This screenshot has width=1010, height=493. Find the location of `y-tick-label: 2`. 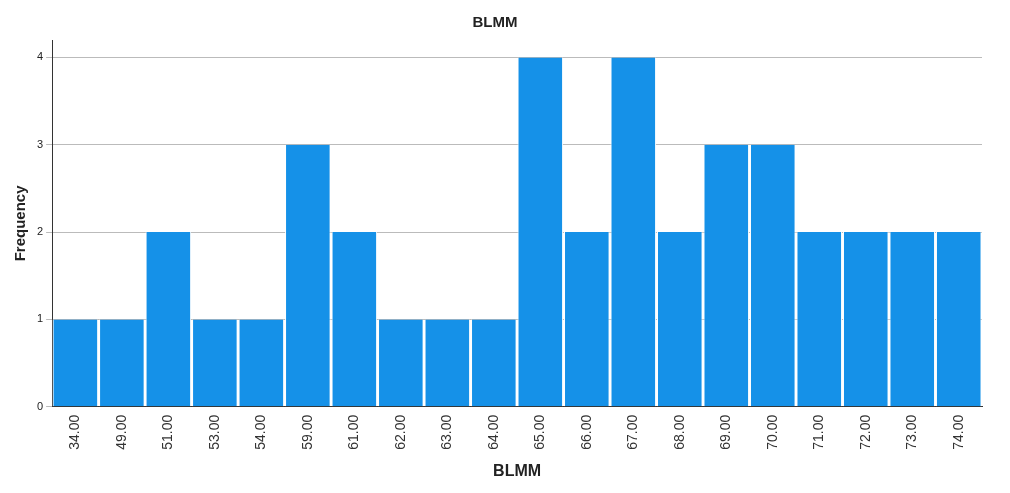

y-tick-label: 2 is located at coordinates (40, 231).